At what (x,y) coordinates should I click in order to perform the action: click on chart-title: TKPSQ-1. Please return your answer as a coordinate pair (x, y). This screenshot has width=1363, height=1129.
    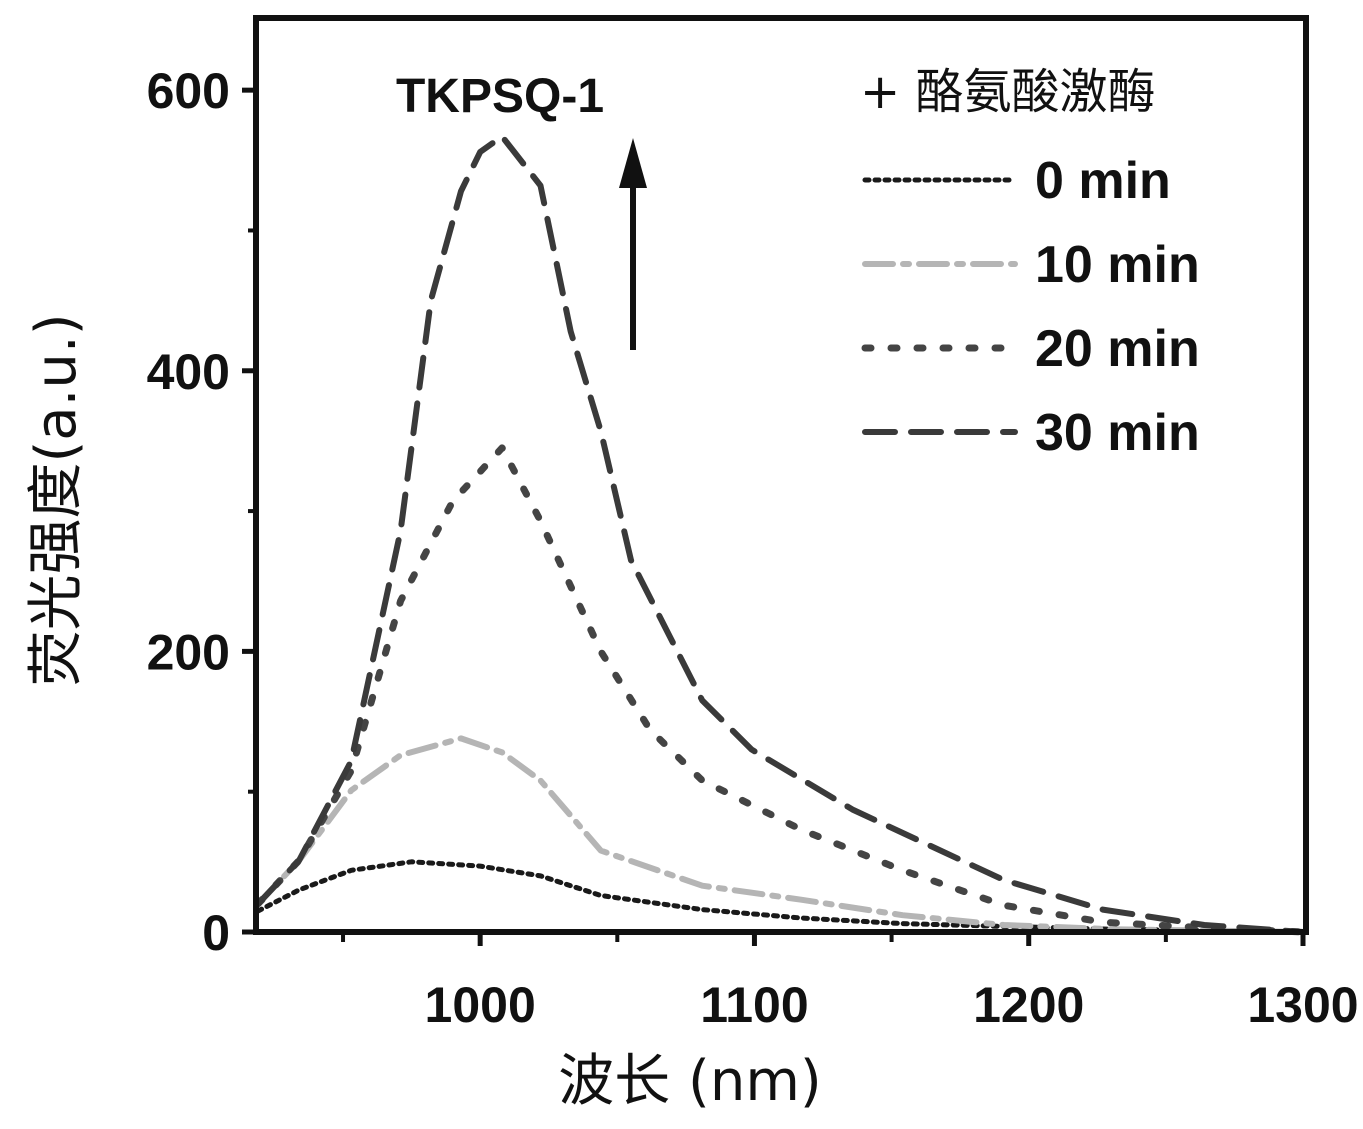
    Looking at the image, I should click on (500, 96).